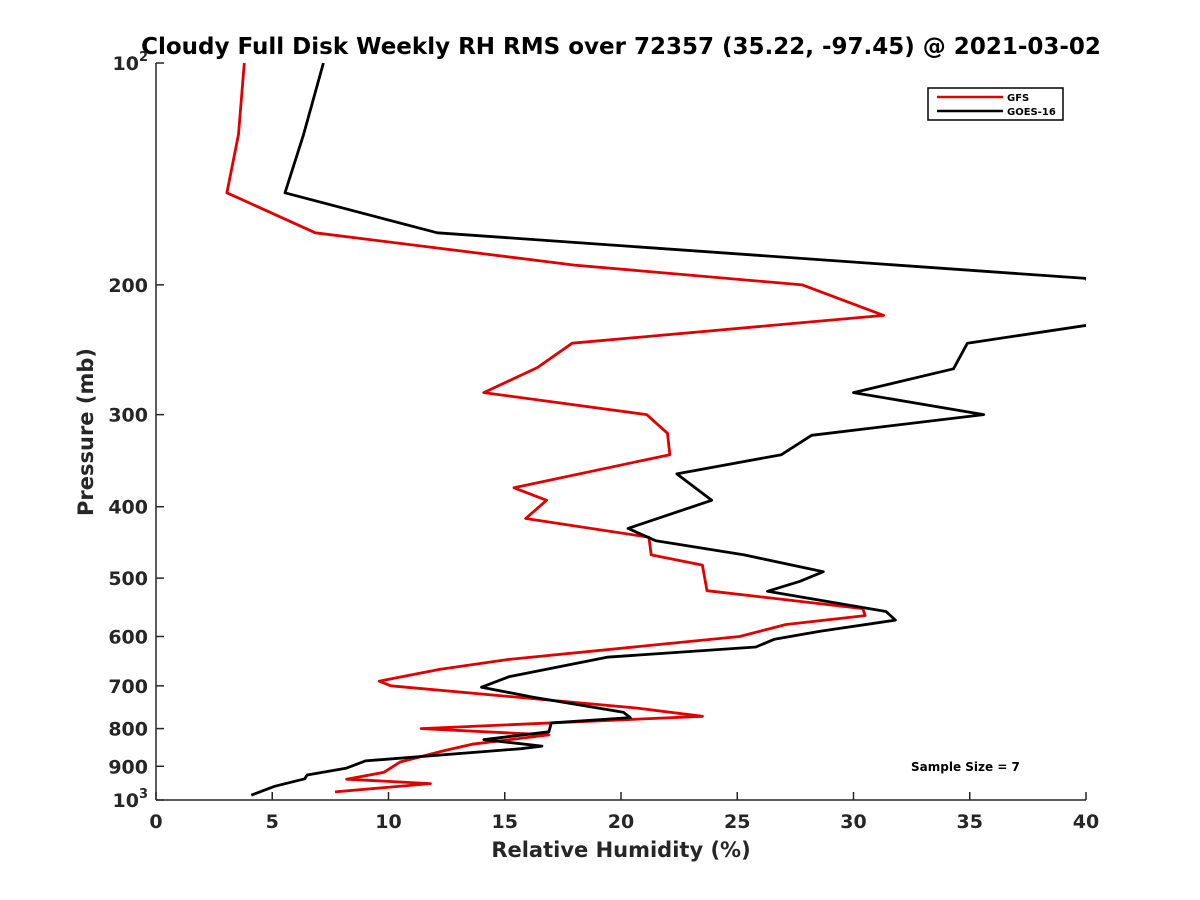  I want to click on legend-box, so click(995, 104).